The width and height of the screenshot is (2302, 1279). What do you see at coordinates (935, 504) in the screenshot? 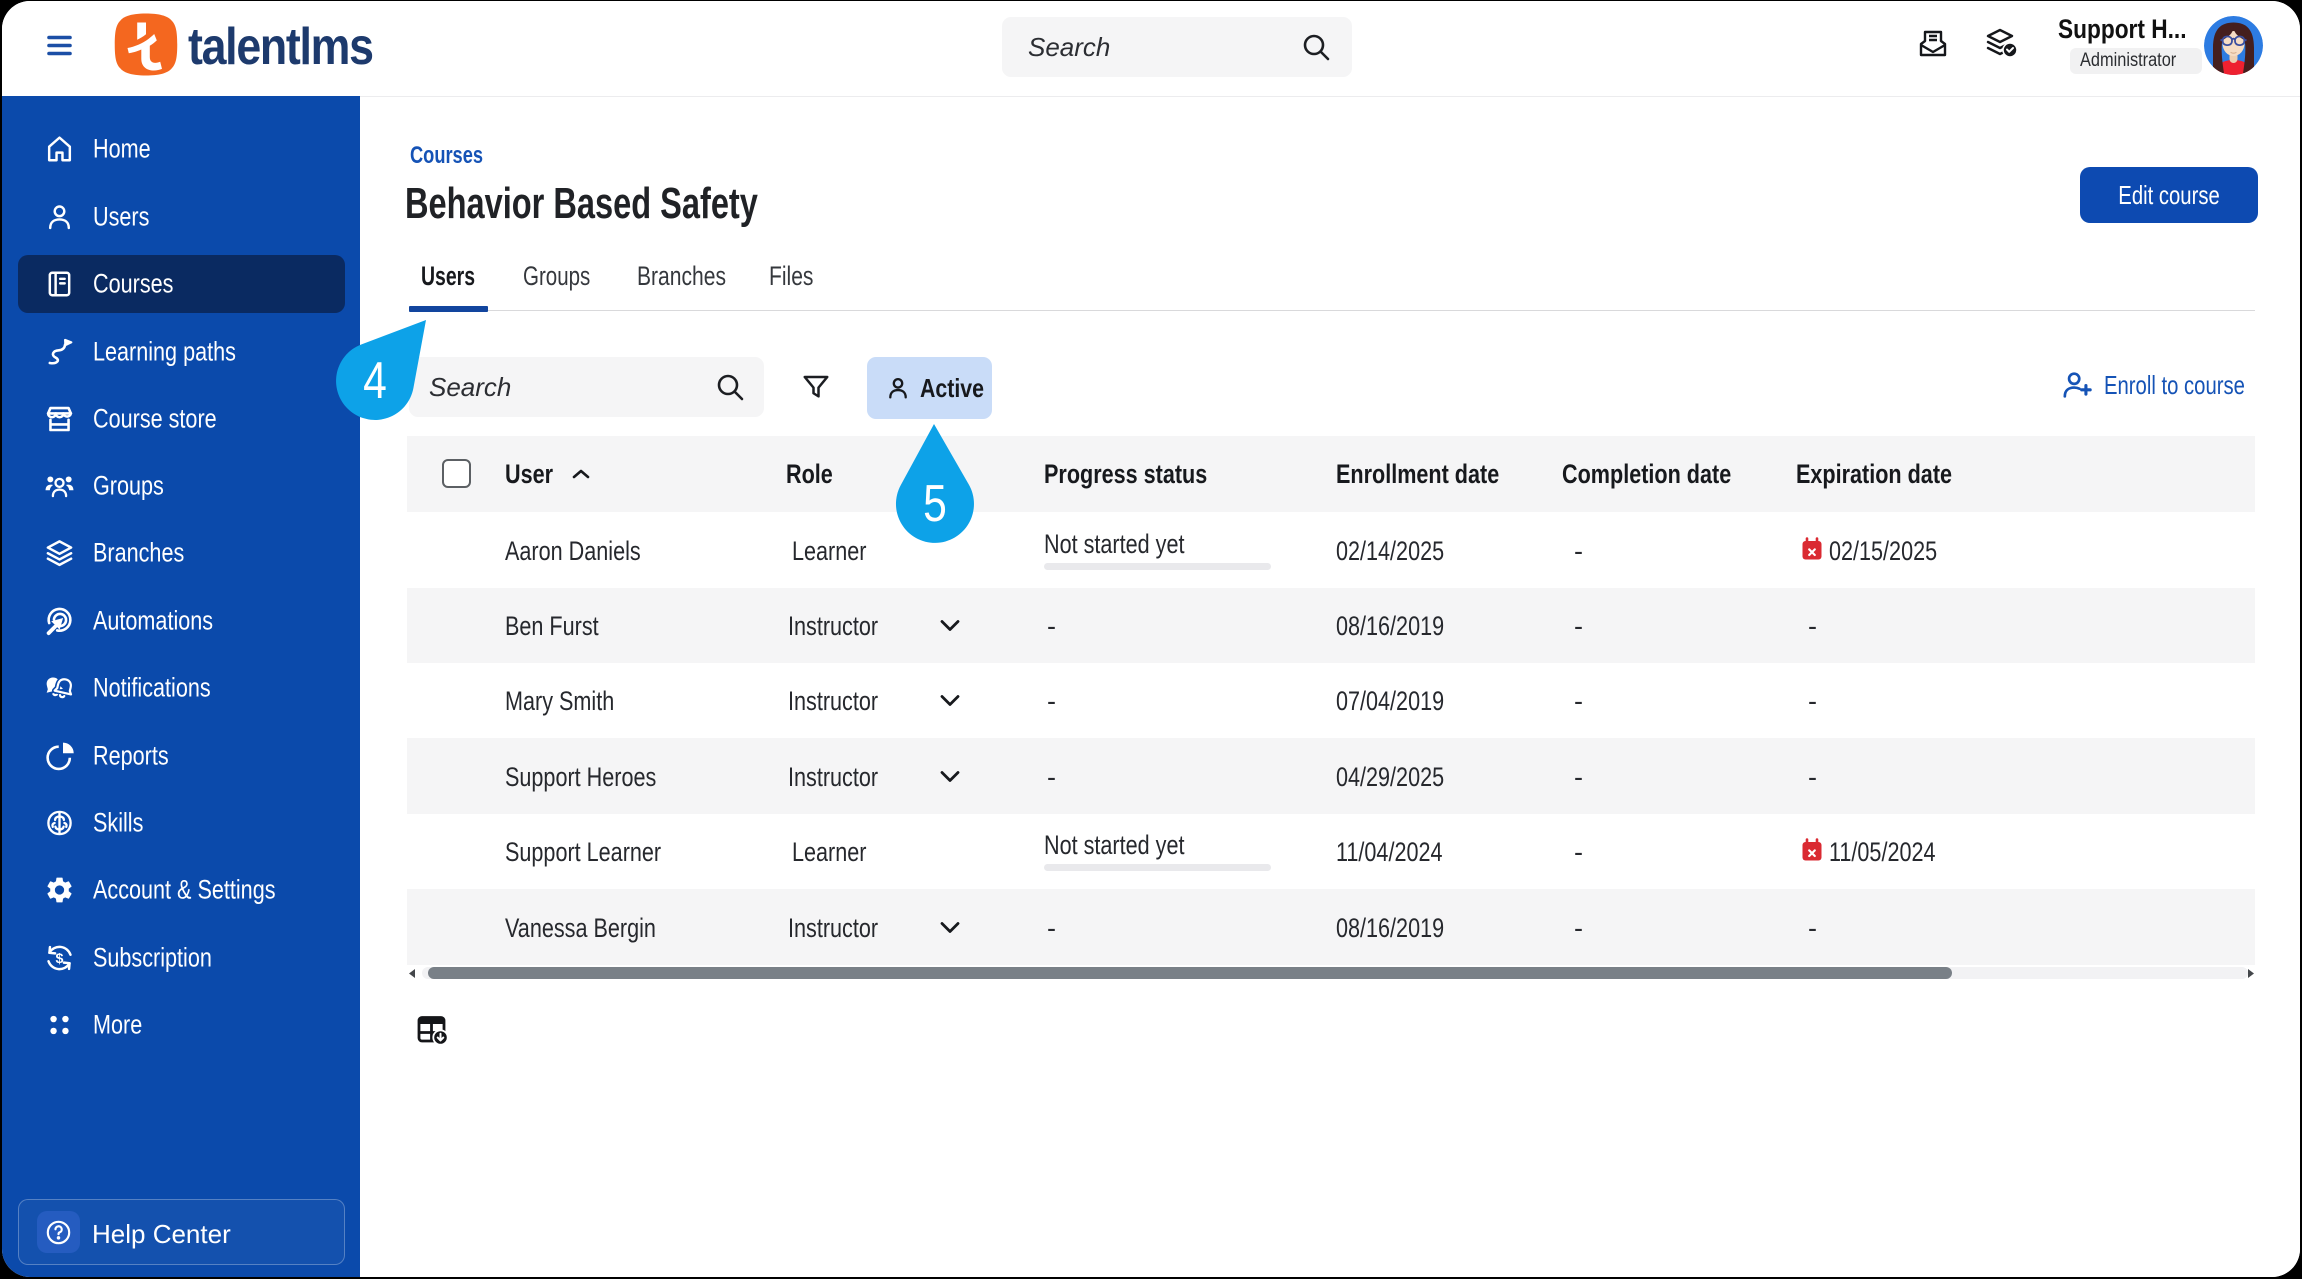
I see `svg-text: 5` at bounding box center [935, 504].